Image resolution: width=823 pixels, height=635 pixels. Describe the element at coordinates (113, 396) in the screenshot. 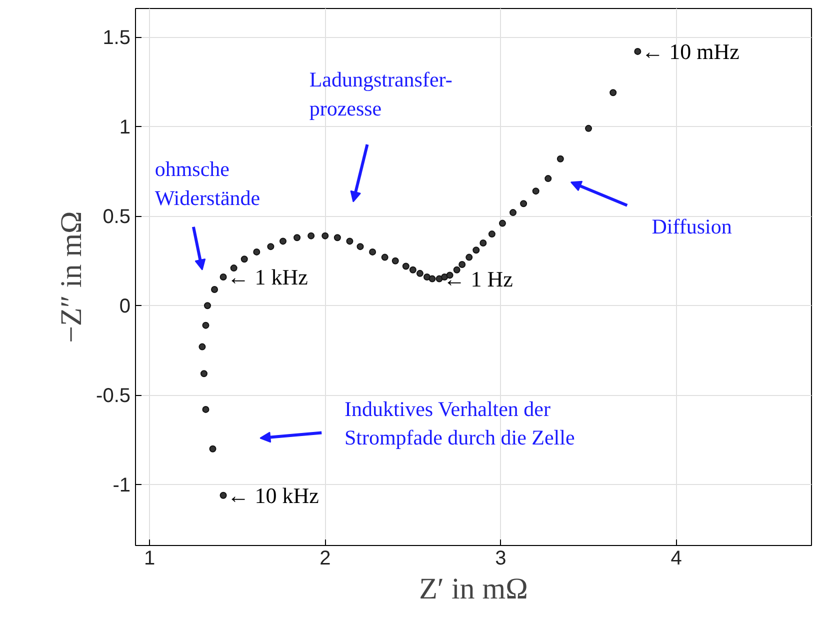

I see `y-tick-label: -0.5` at that location.